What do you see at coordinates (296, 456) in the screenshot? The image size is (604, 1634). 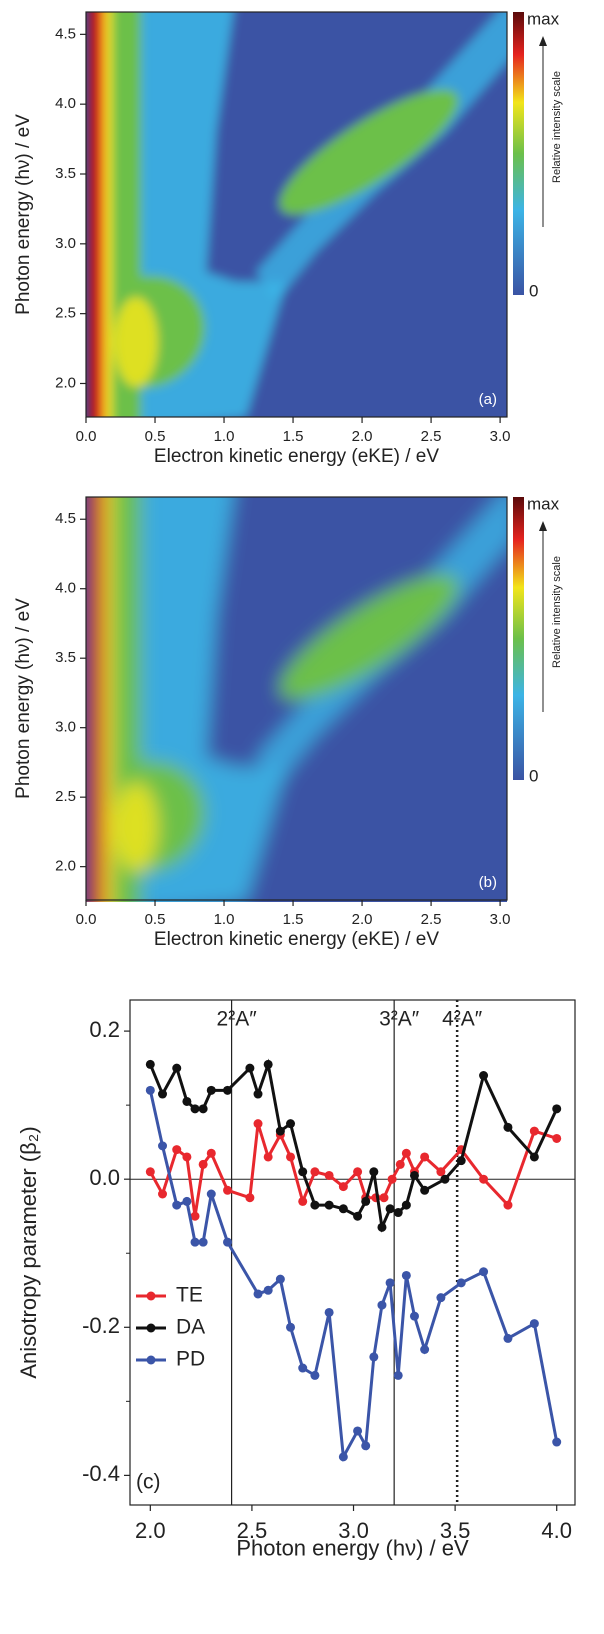 I see `x-axis-label: Electron kinetic energy (eKE) / eV` at bounding box center [296, 456].